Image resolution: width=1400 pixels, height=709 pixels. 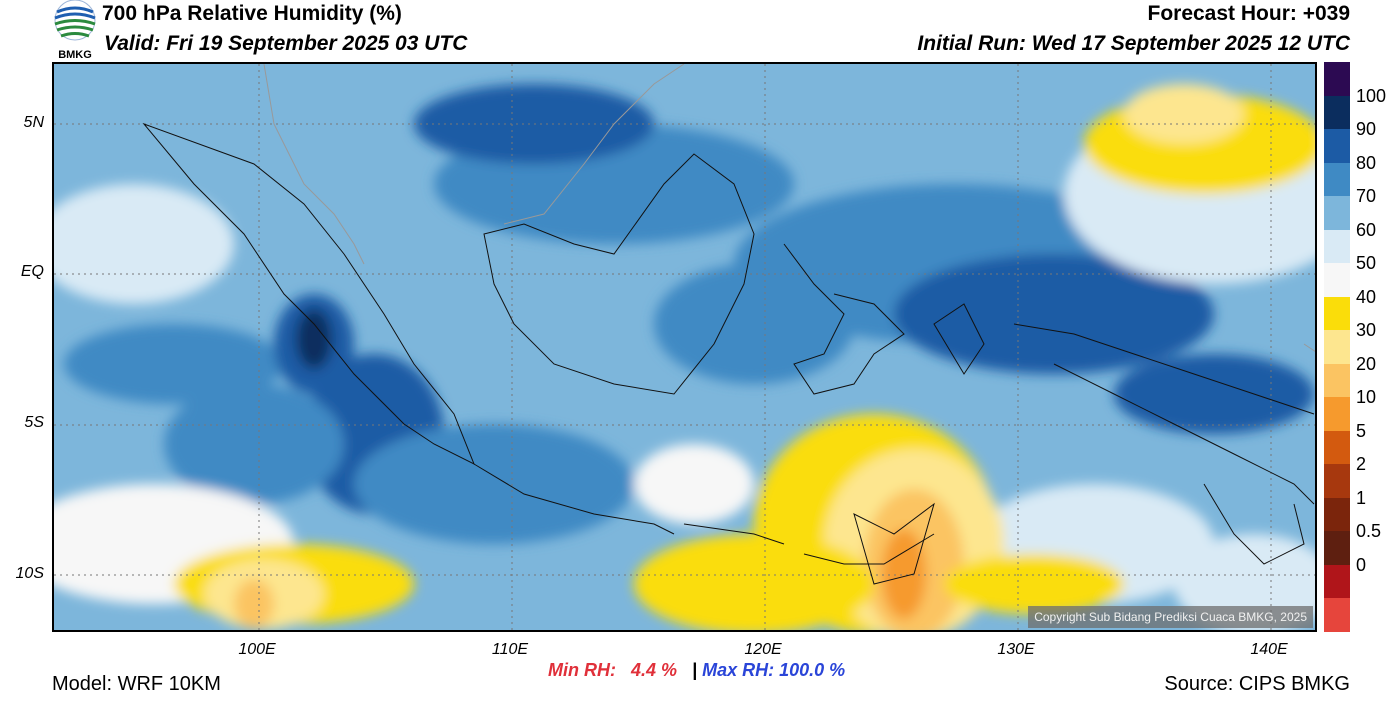 I want to click on colorbar-label: 90, so click(x=1366, y=129).